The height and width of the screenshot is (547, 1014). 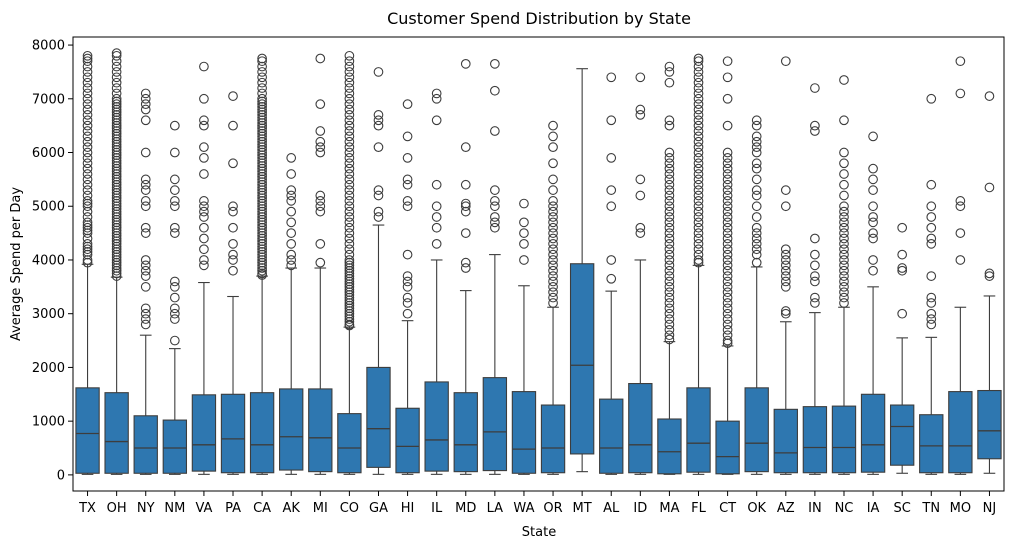 I want to click on box-IN, so click(x=815, y=440).